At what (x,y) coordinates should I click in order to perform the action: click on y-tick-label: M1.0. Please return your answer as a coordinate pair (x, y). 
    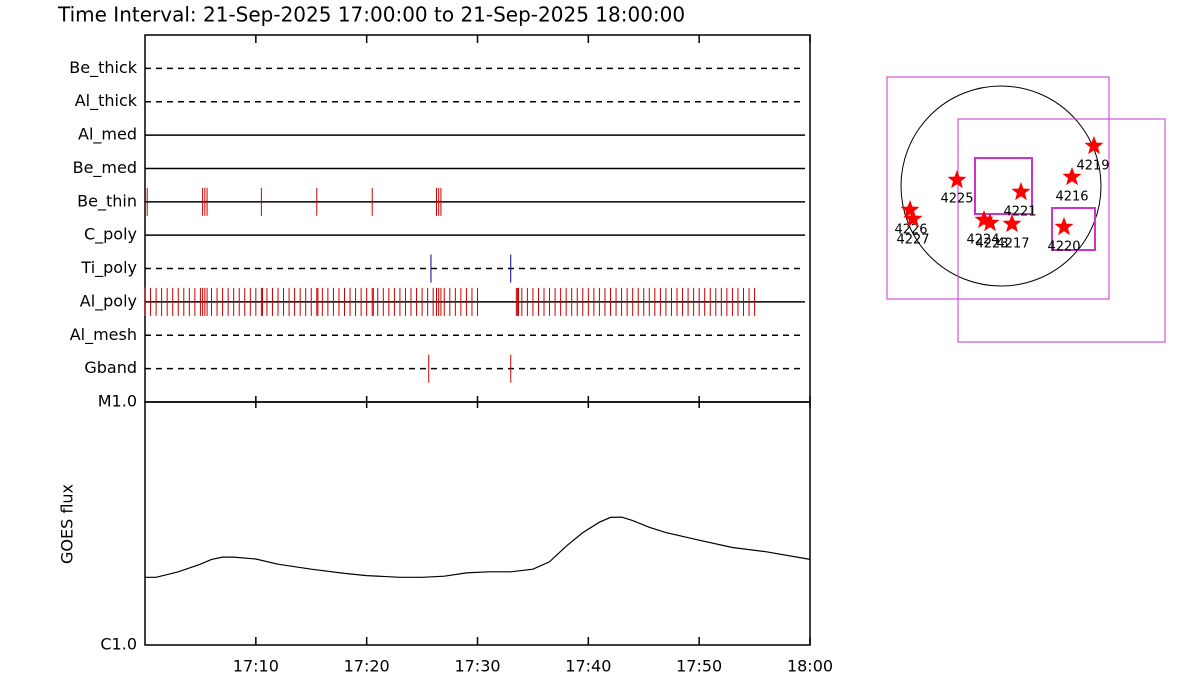
    Looking at the image, I should click on (117, 401).